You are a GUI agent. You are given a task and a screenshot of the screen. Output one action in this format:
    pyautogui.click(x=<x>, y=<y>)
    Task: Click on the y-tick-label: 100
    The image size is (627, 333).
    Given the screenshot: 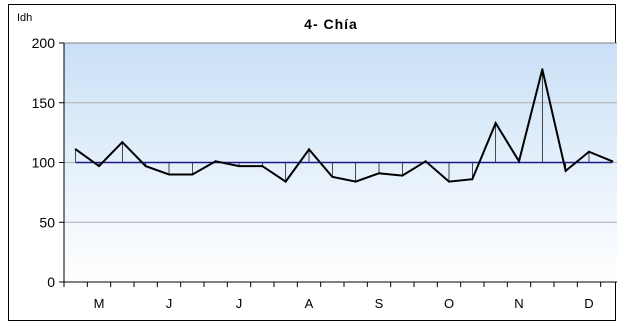 What is the action you would take?
    pyautogui.click(x=44, y=163)
    